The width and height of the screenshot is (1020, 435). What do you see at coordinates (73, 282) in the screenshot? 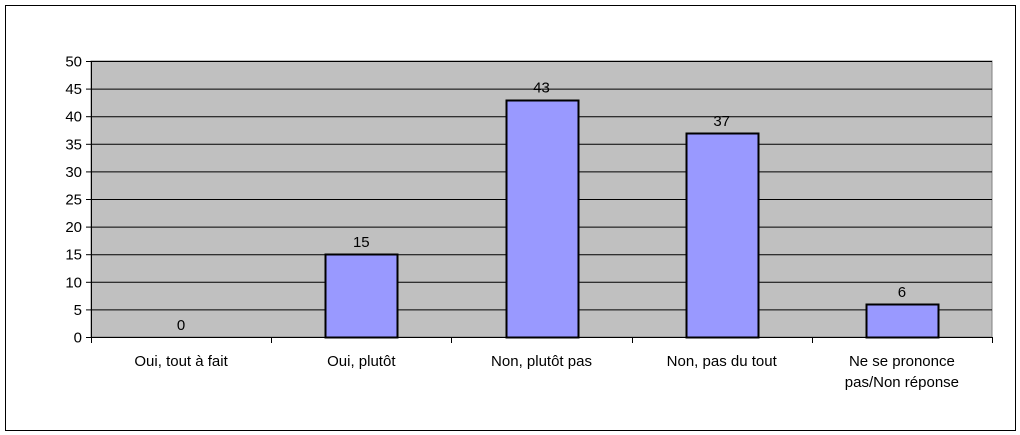
I see `y-tick-label: 10` at bounding box center [73, 282].